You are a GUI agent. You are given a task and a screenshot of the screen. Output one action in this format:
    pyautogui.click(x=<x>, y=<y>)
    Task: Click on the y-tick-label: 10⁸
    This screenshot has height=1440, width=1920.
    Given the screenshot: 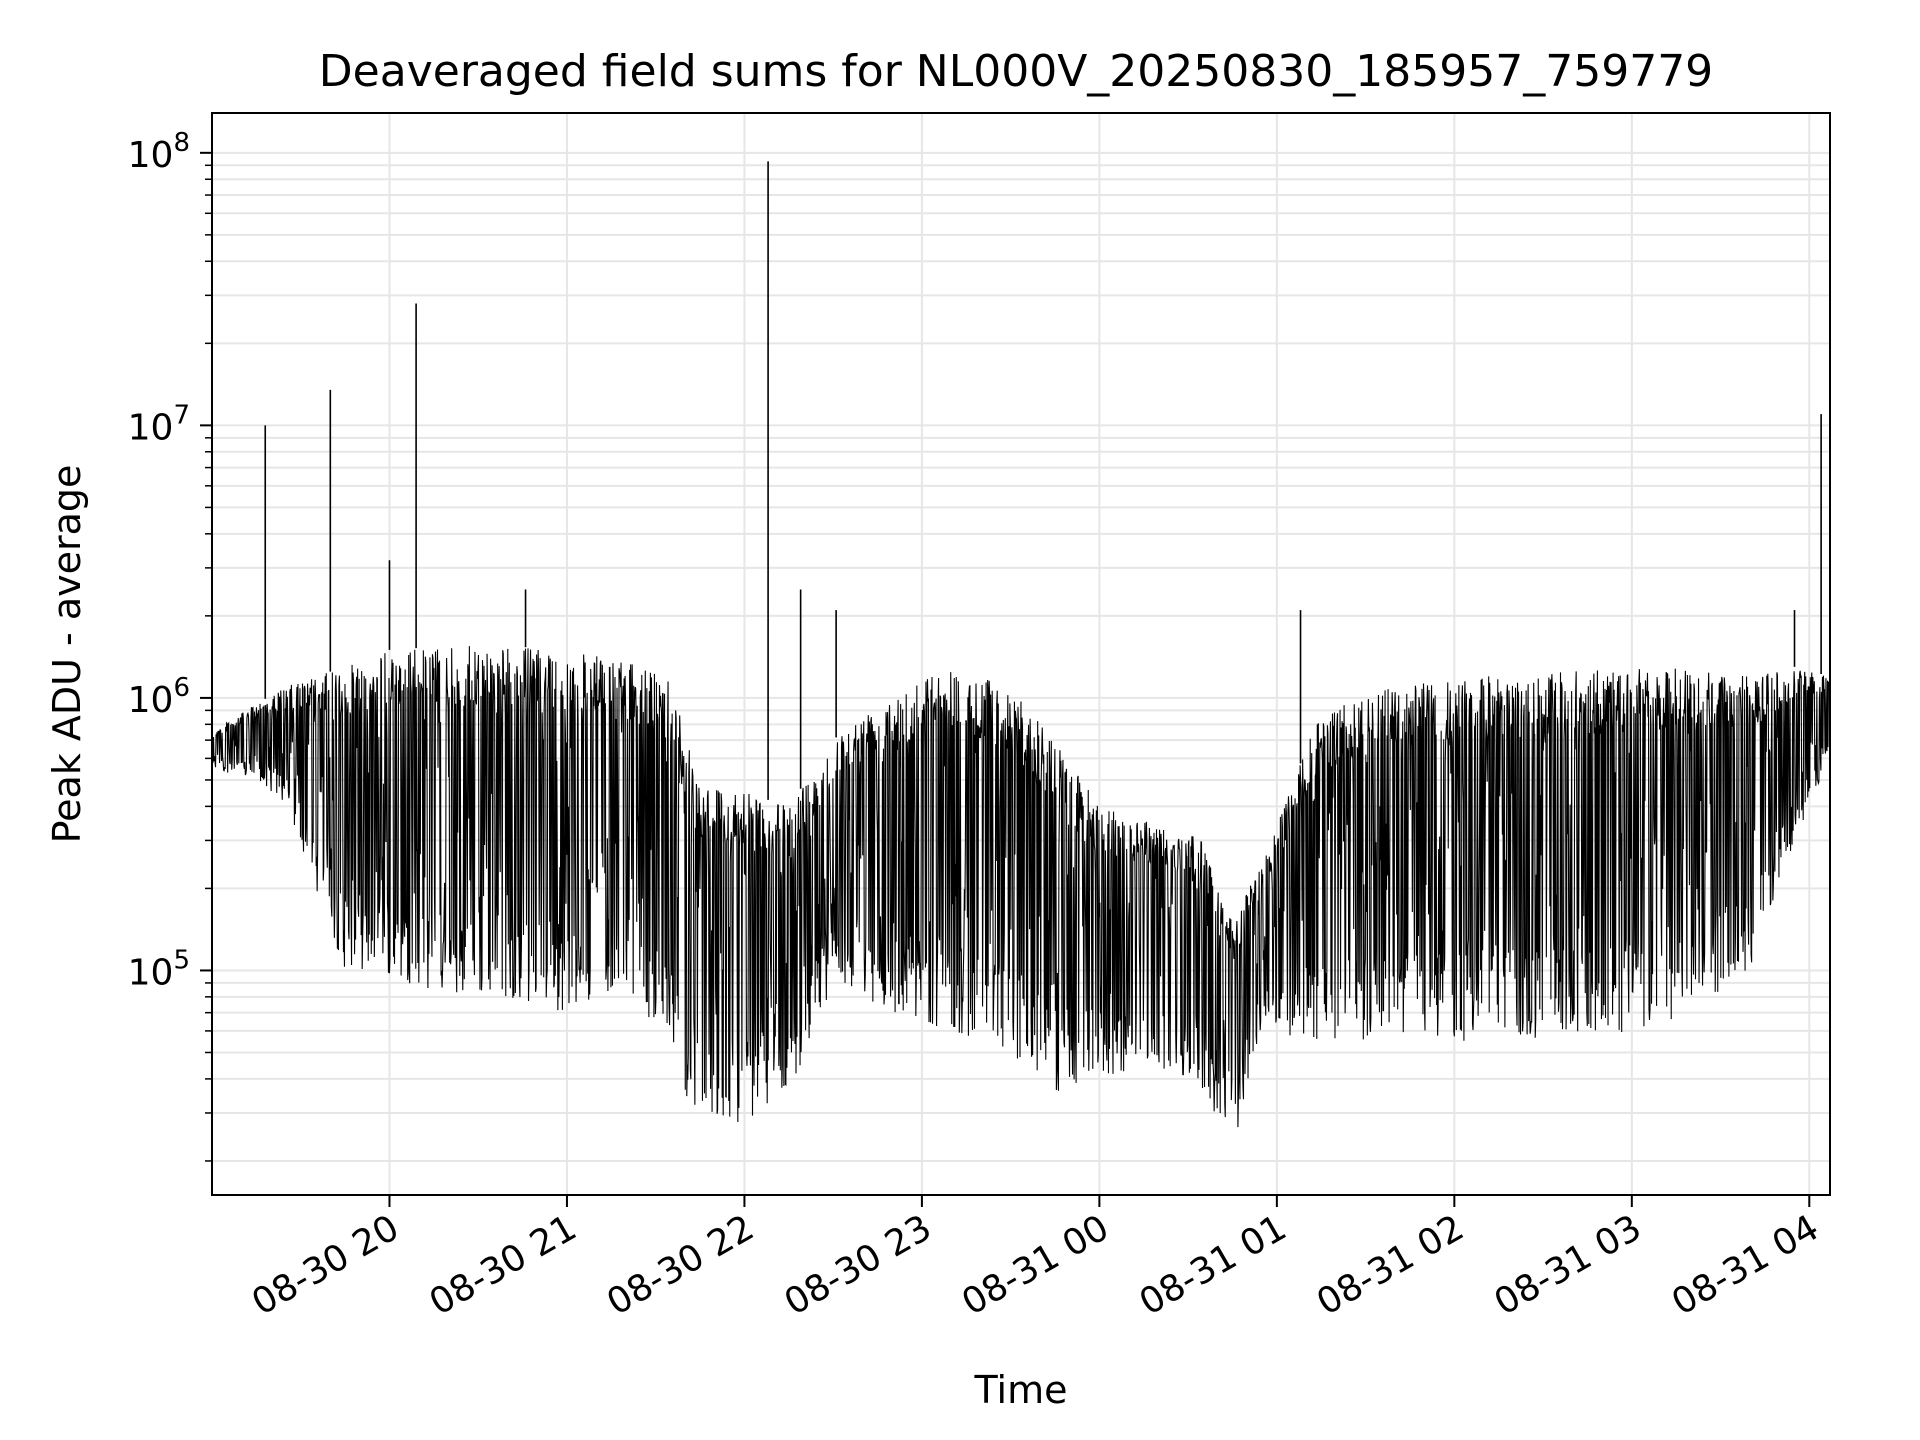 What is the action you would take?
    pyautogui.click(x=159, y=152)
    